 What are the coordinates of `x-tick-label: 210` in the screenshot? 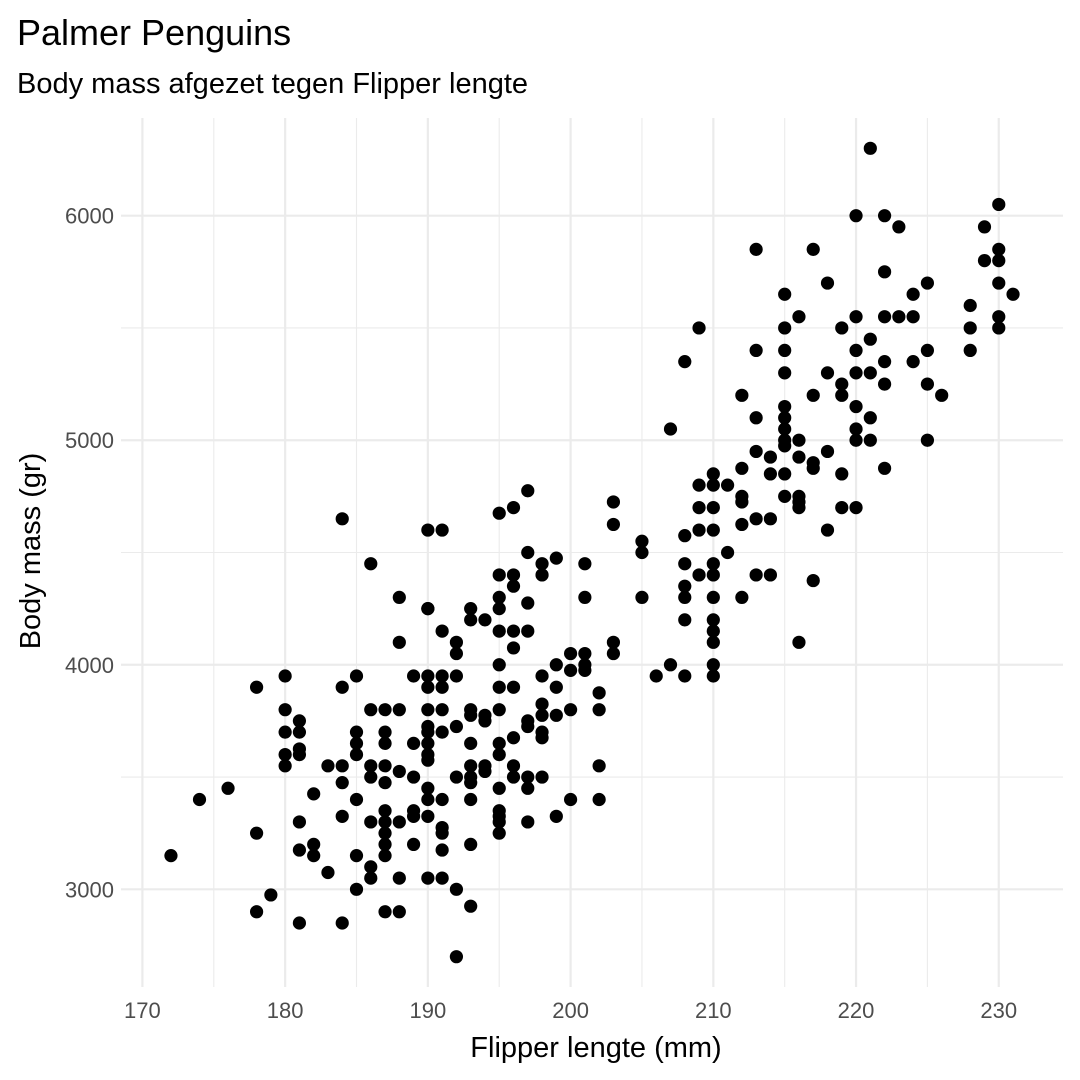 It's located at (713, 1010).